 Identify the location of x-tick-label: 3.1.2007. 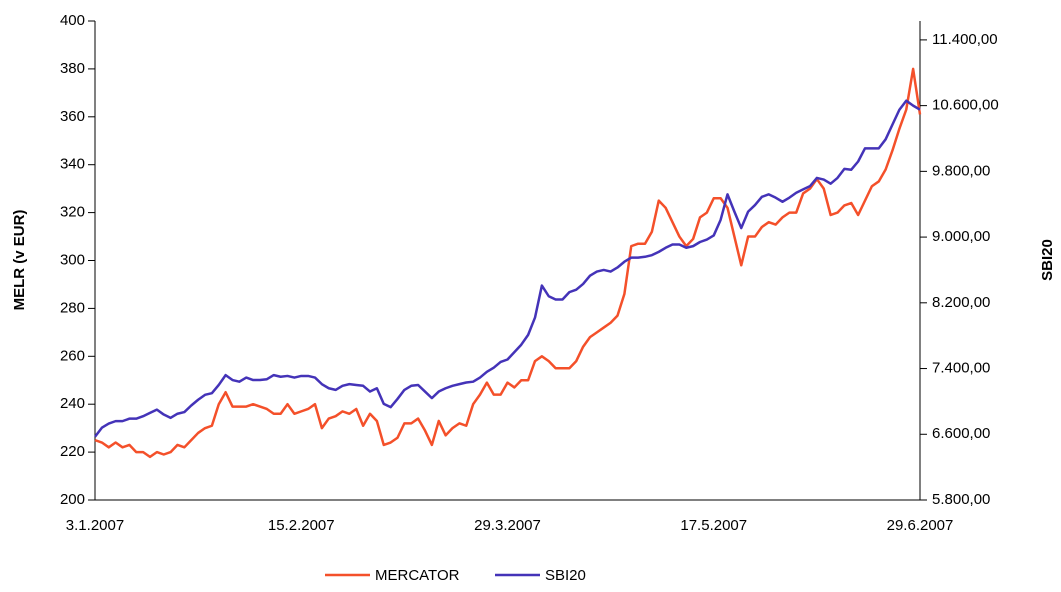
(95, 525).